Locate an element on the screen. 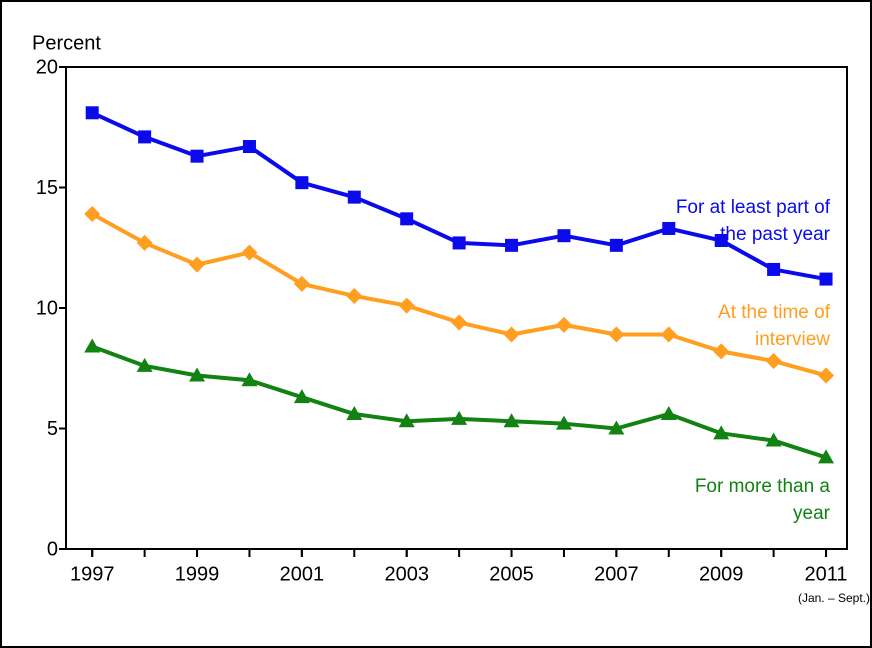 Image resolution: width=872 pixels, height=648 pixels. x-tick-label: 2005 is located at coordinates (511, 574).